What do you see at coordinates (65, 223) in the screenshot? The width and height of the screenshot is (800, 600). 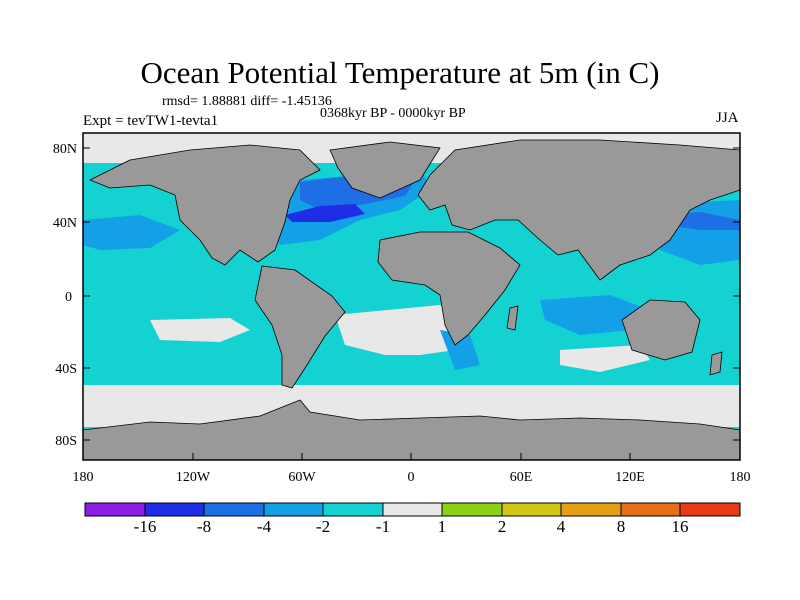 I see `lat-label-40n: 40N` at bounding box center [65, 223].